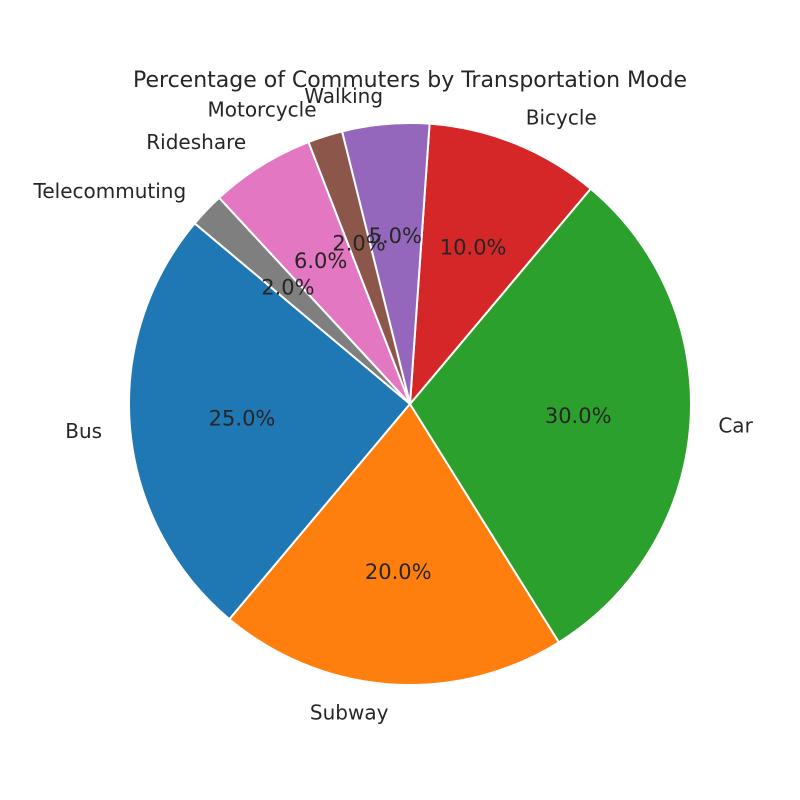 The image size is (800, 800). I want to click on category-label-bus: Bus, so click(83, 431).